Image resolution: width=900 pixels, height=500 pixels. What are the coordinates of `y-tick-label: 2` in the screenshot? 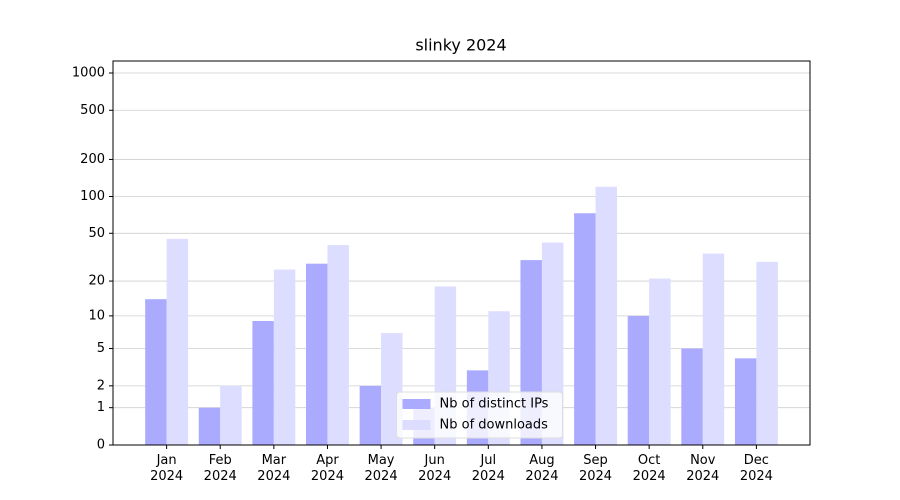 It's located at (101, 385).